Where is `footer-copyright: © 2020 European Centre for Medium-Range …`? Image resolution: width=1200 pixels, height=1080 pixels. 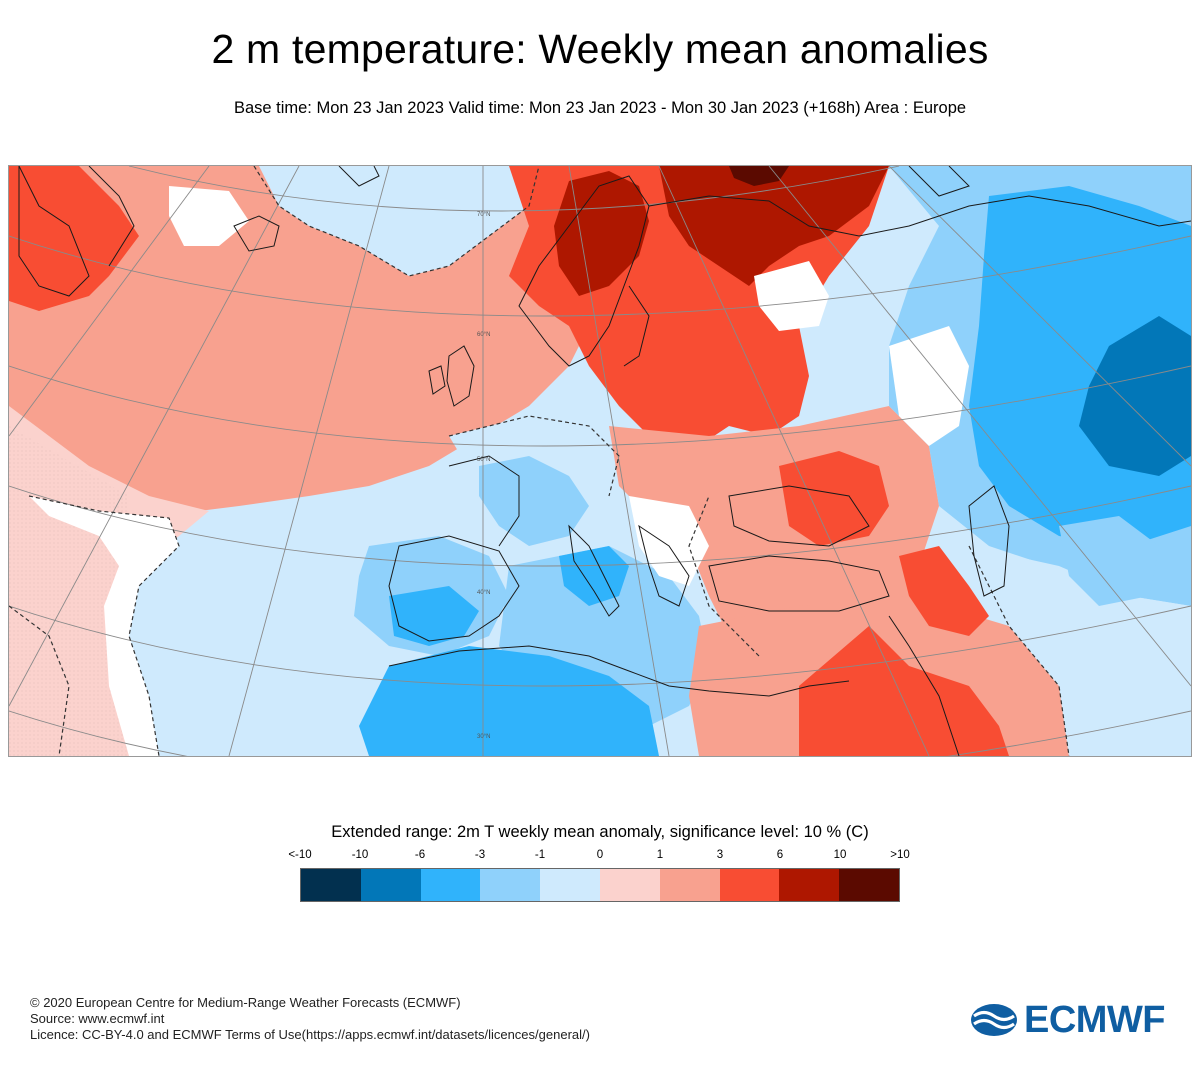
footer-copyright: © 2020 European Centre for Medium-Range … is located at coordinates (245, 1002).